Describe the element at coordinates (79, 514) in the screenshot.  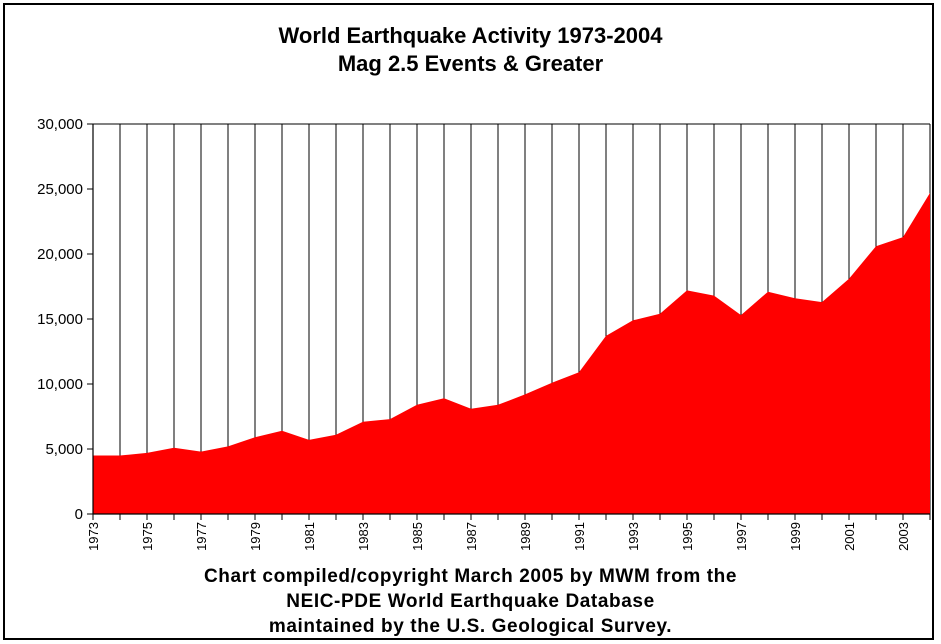
I see `y-tick-label: 0` at that location.